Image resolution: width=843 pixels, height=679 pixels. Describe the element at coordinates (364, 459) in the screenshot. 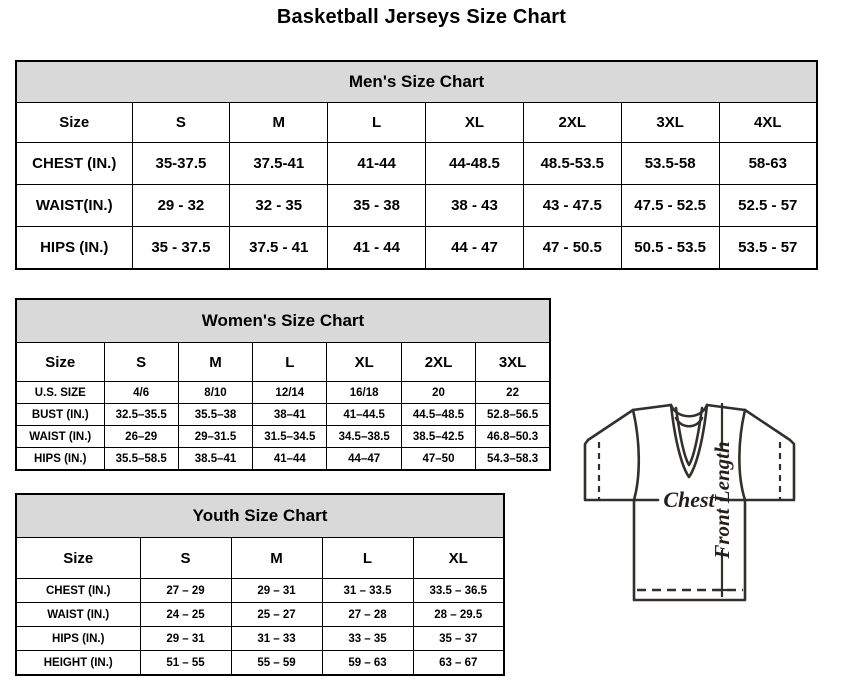

I see `table-cell: 44–47` at that location.